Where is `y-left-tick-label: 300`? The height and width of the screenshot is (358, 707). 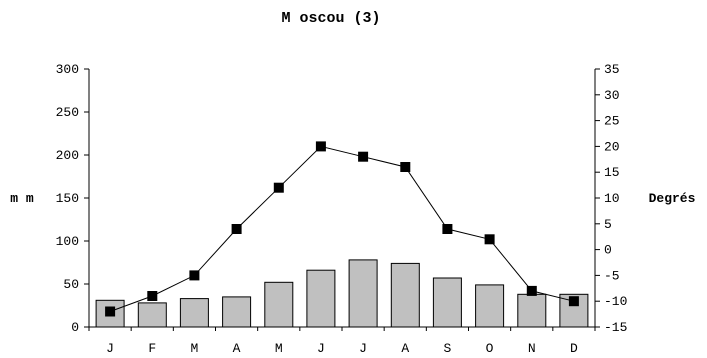
y-left-tick-label: 300 is located at coordinates (67, 69).